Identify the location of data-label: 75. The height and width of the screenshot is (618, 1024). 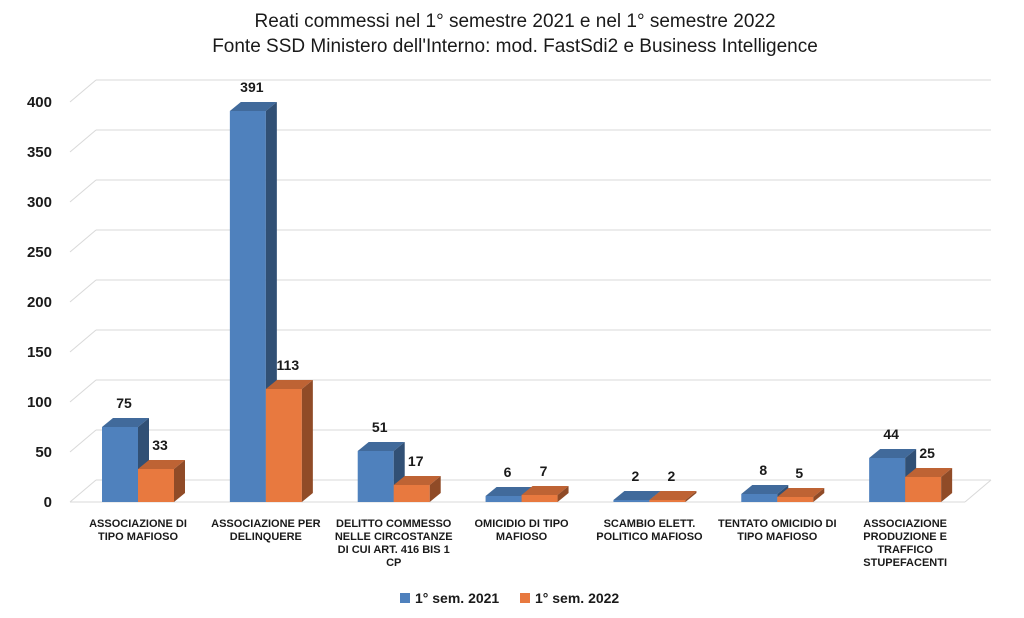
(124, 403).